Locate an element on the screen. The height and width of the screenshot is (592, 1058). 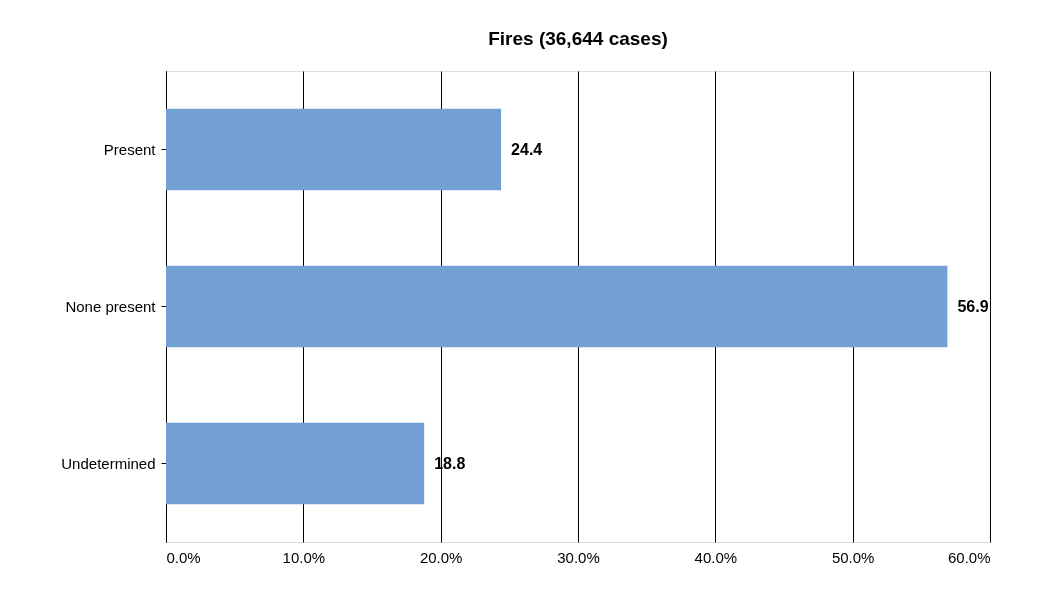
y-tick-label: Present is located at coordinates (130, 149).